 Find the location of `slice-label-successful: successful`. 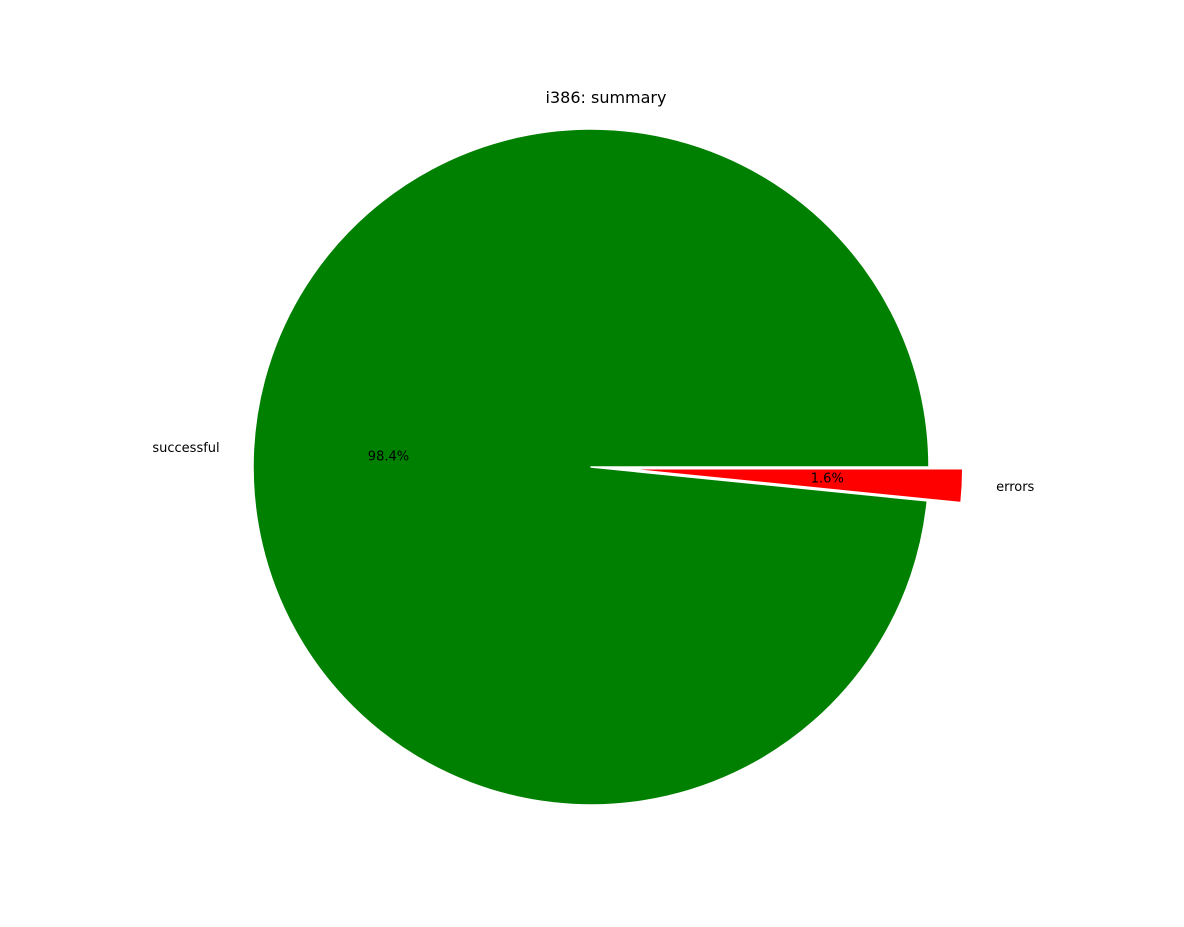

slice-label-successful: successful is located at coordinates (185, 448).